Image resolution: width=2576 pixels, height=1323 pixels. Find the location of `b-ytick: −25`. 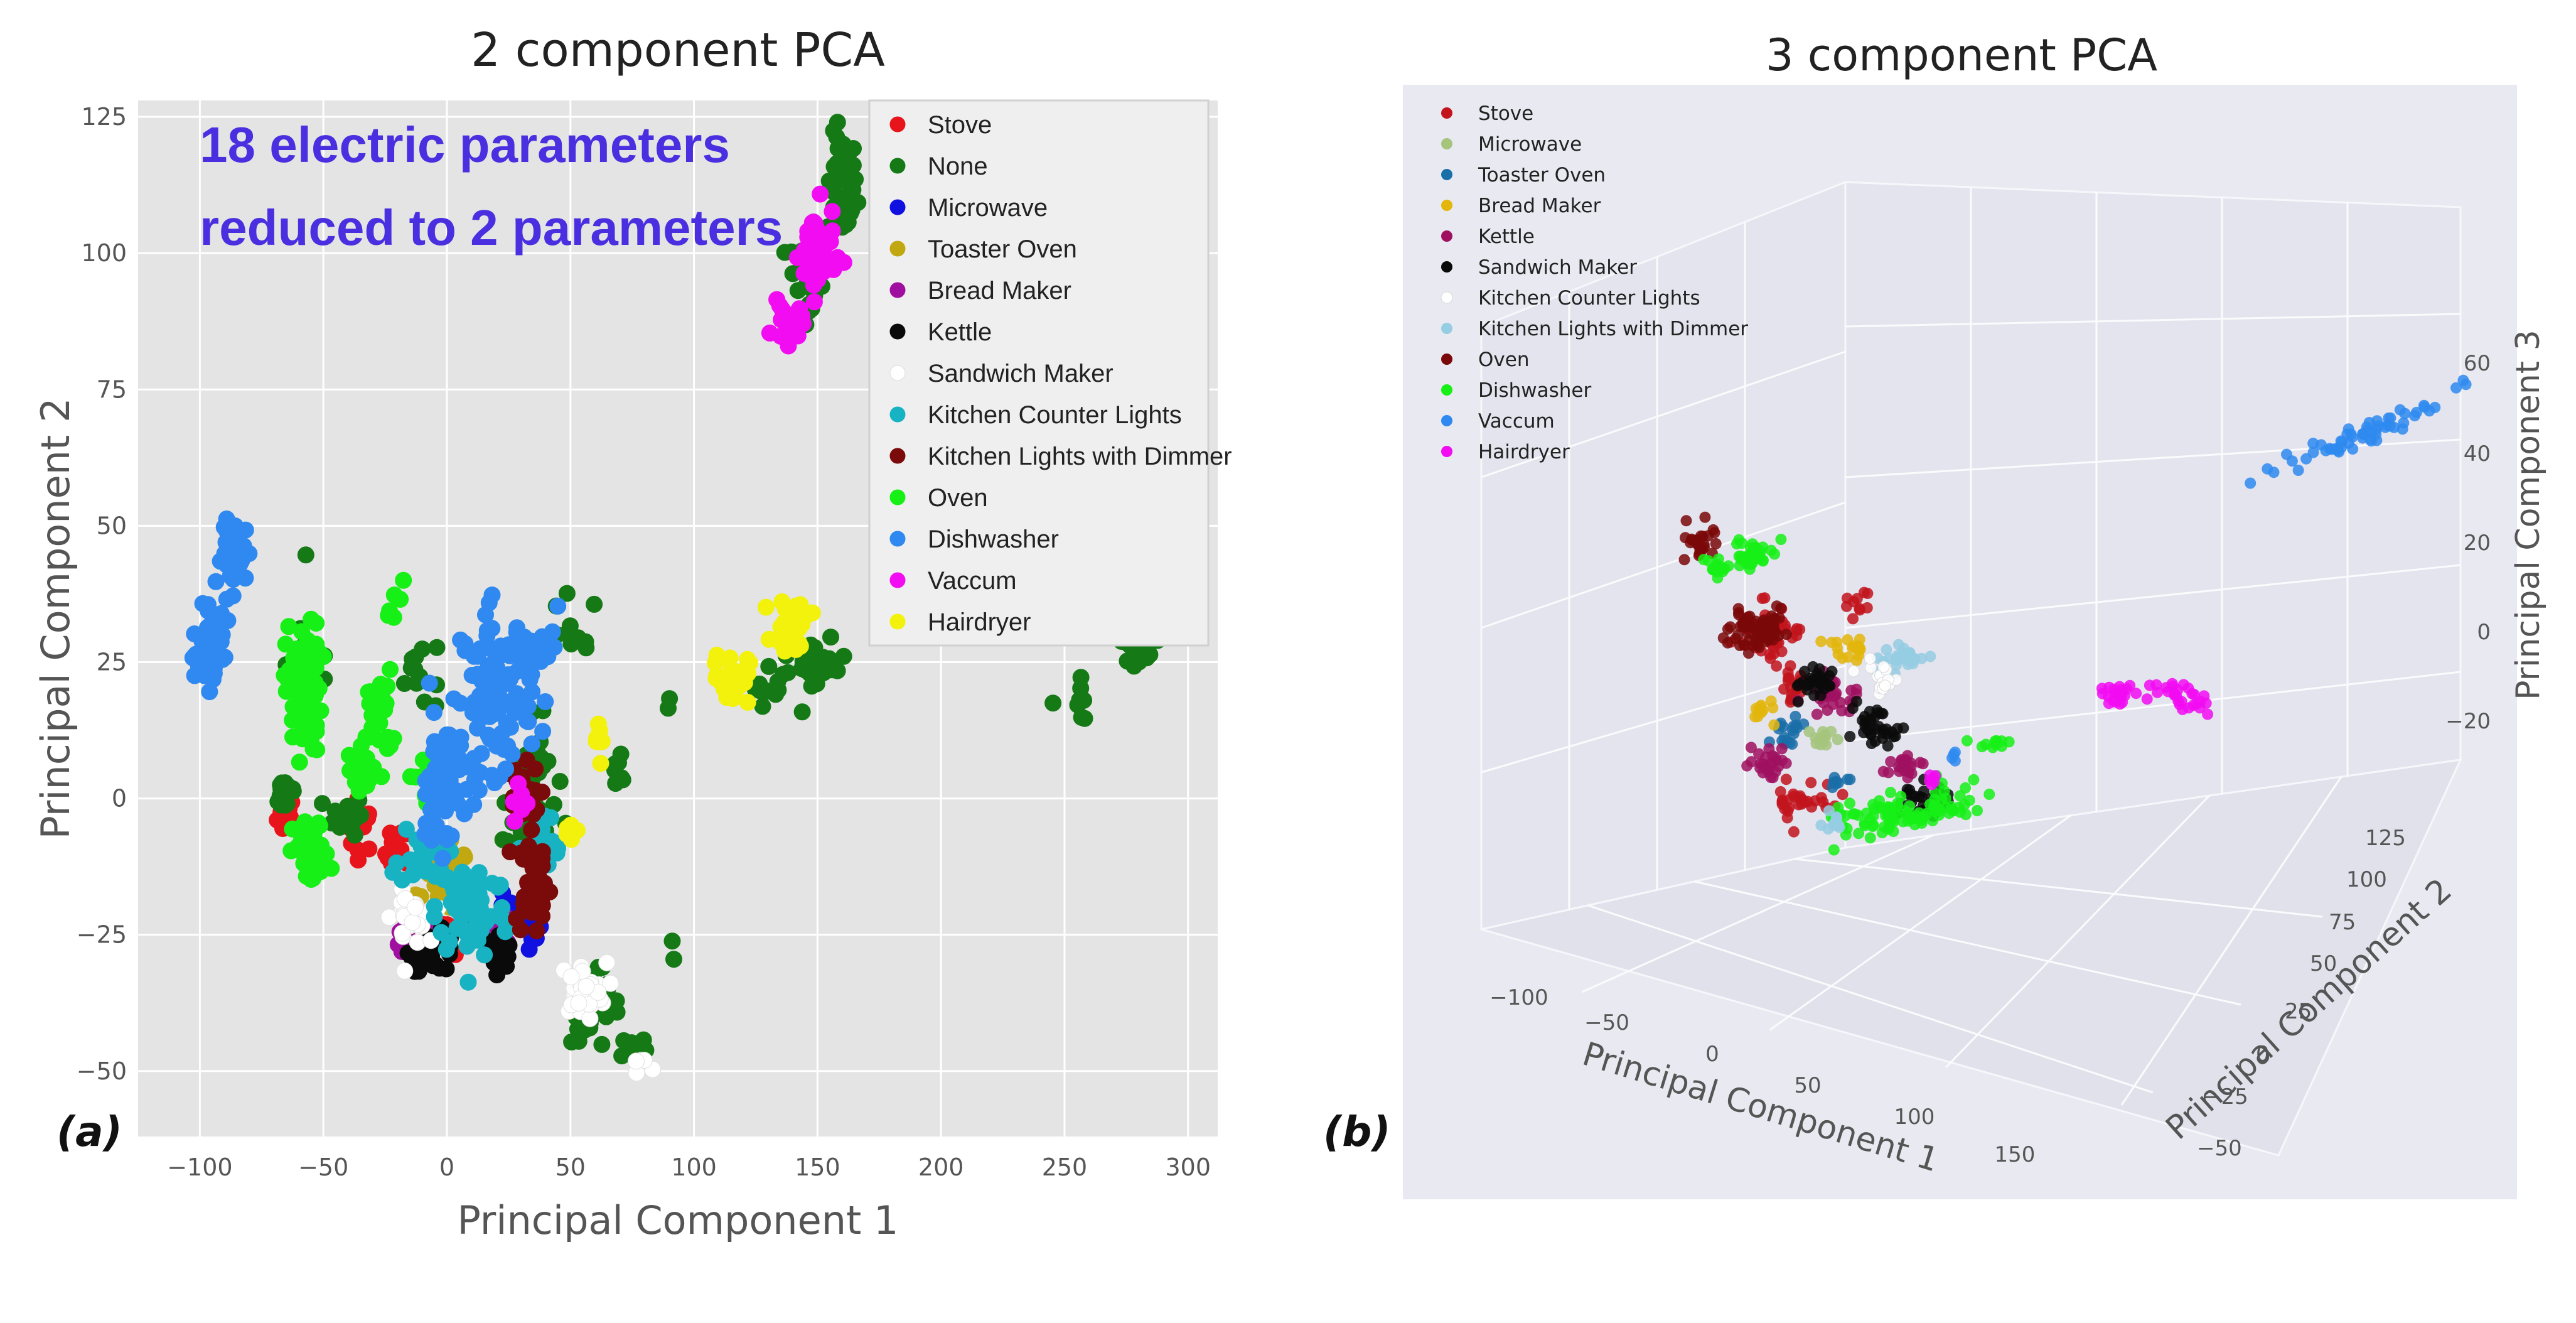

b-ytick: −25 is located at coordinates (2225, 1097).